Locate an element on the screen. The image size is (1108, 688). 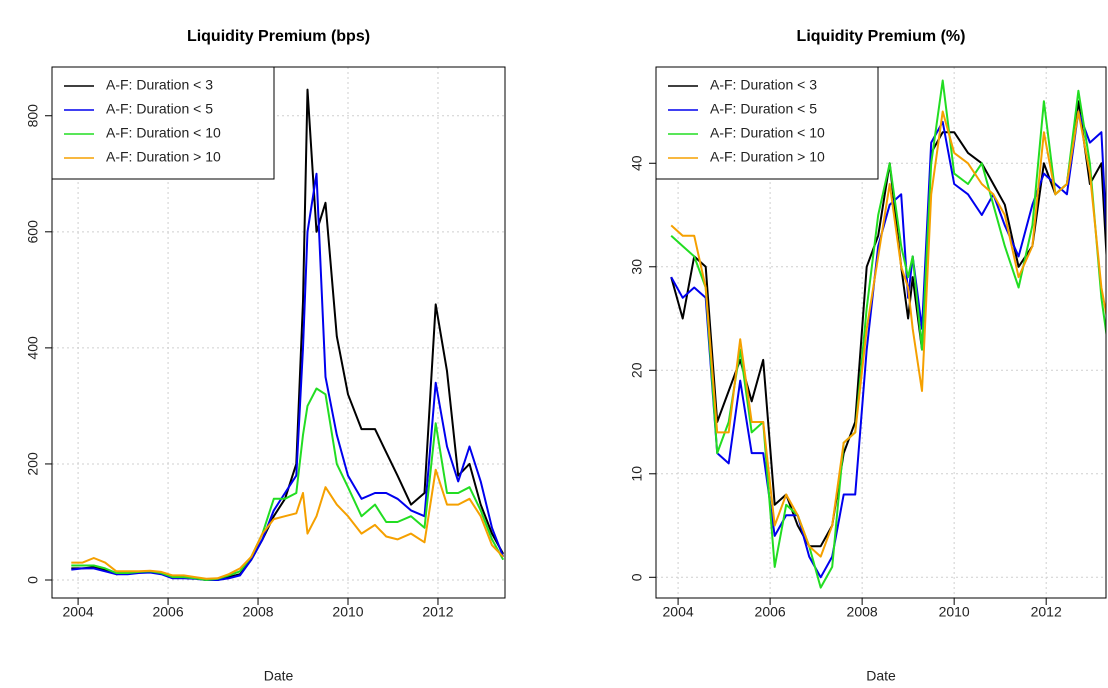
chart-title: Liquidity Premium (%) is located at coordinates (881, 36).